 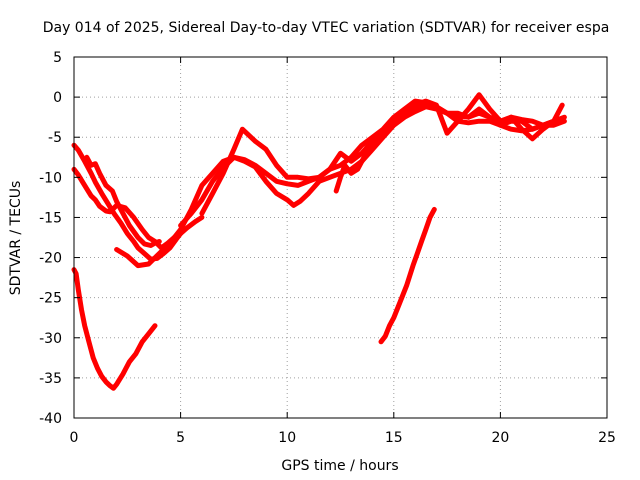 I want to click on y-tick-label: -20, so click(x=50, y=259).